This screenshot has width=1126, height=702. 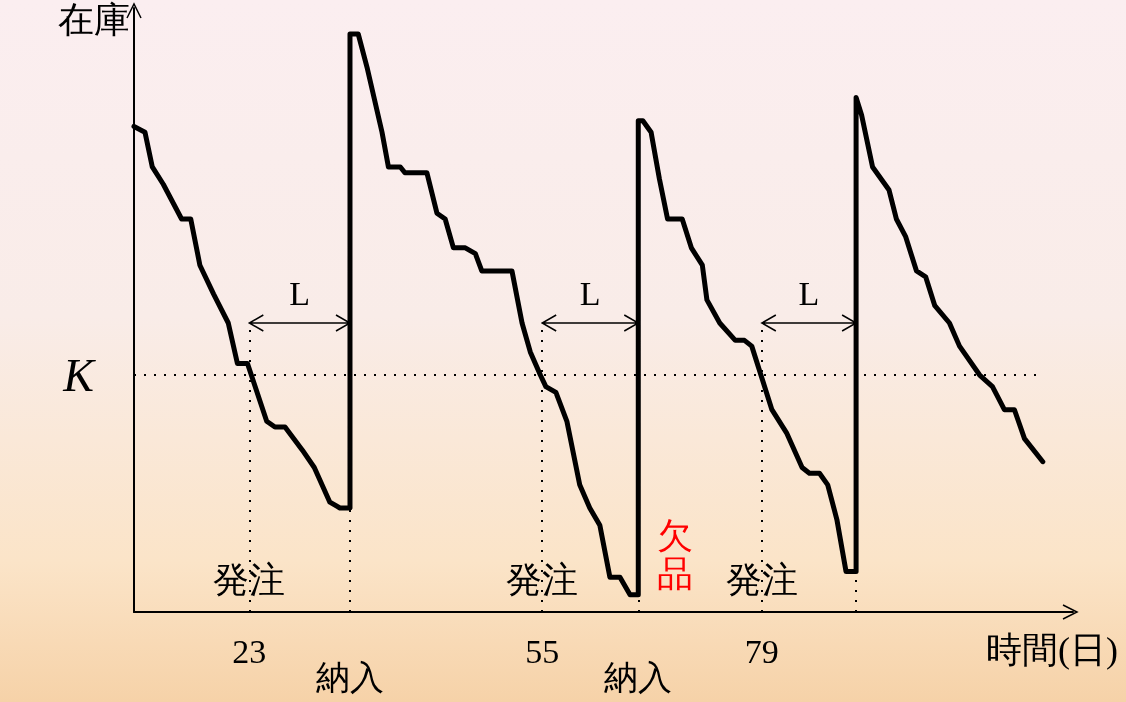 What do you see at coordinates (1052, 650) in the screenshot?
I see `x-axis-title: 時間(日)` at bounding box center [1052, 650].